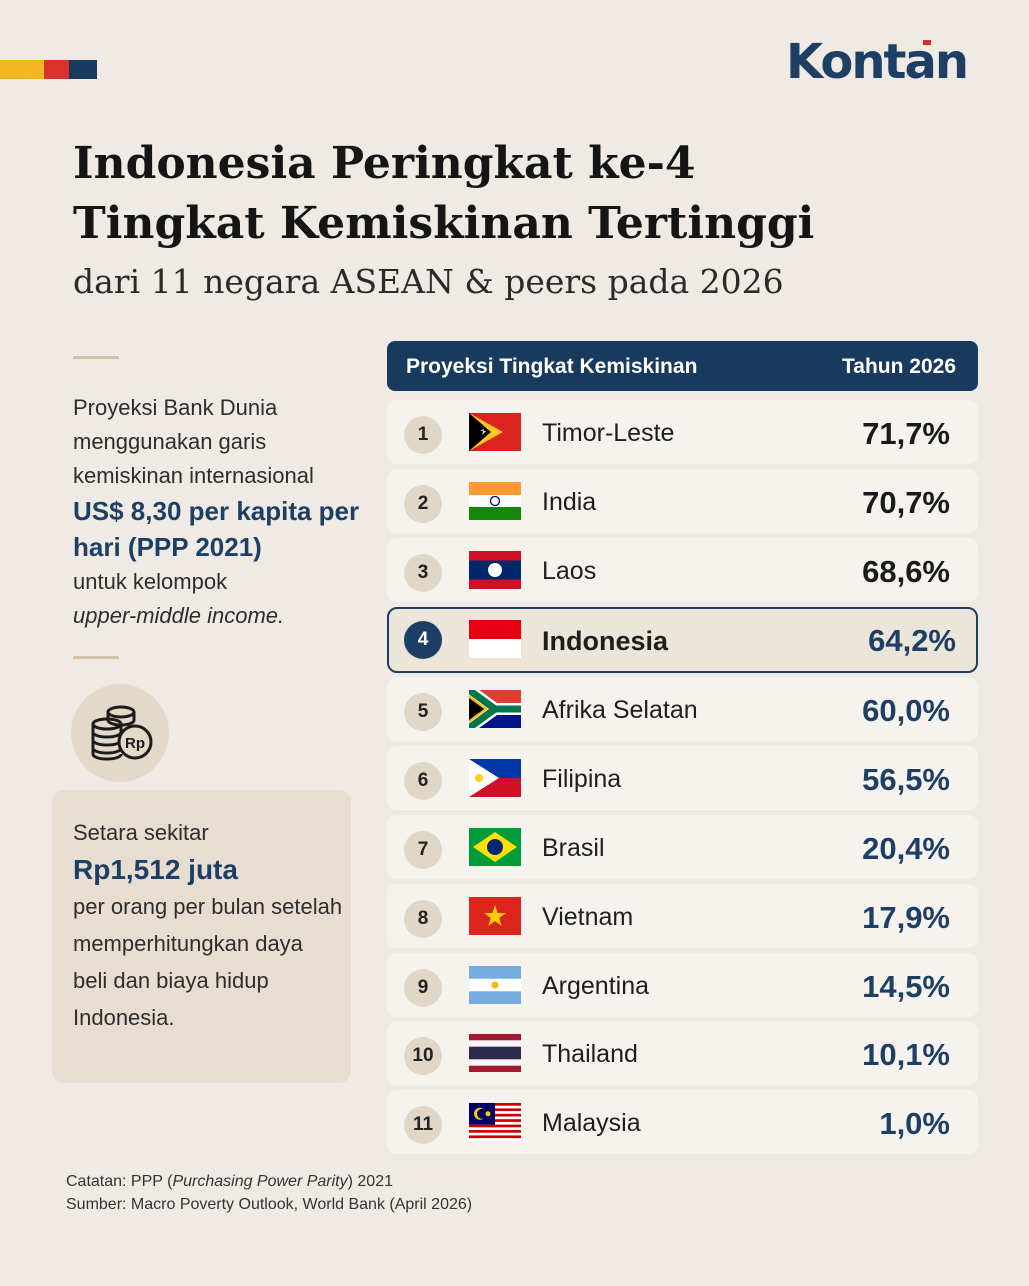  What do you see at coordinates (444, 223) in the screenshot?
I see `title-line-2: Tingkat Kemiskinan Tertinggi` at bounding box center [444, 223].